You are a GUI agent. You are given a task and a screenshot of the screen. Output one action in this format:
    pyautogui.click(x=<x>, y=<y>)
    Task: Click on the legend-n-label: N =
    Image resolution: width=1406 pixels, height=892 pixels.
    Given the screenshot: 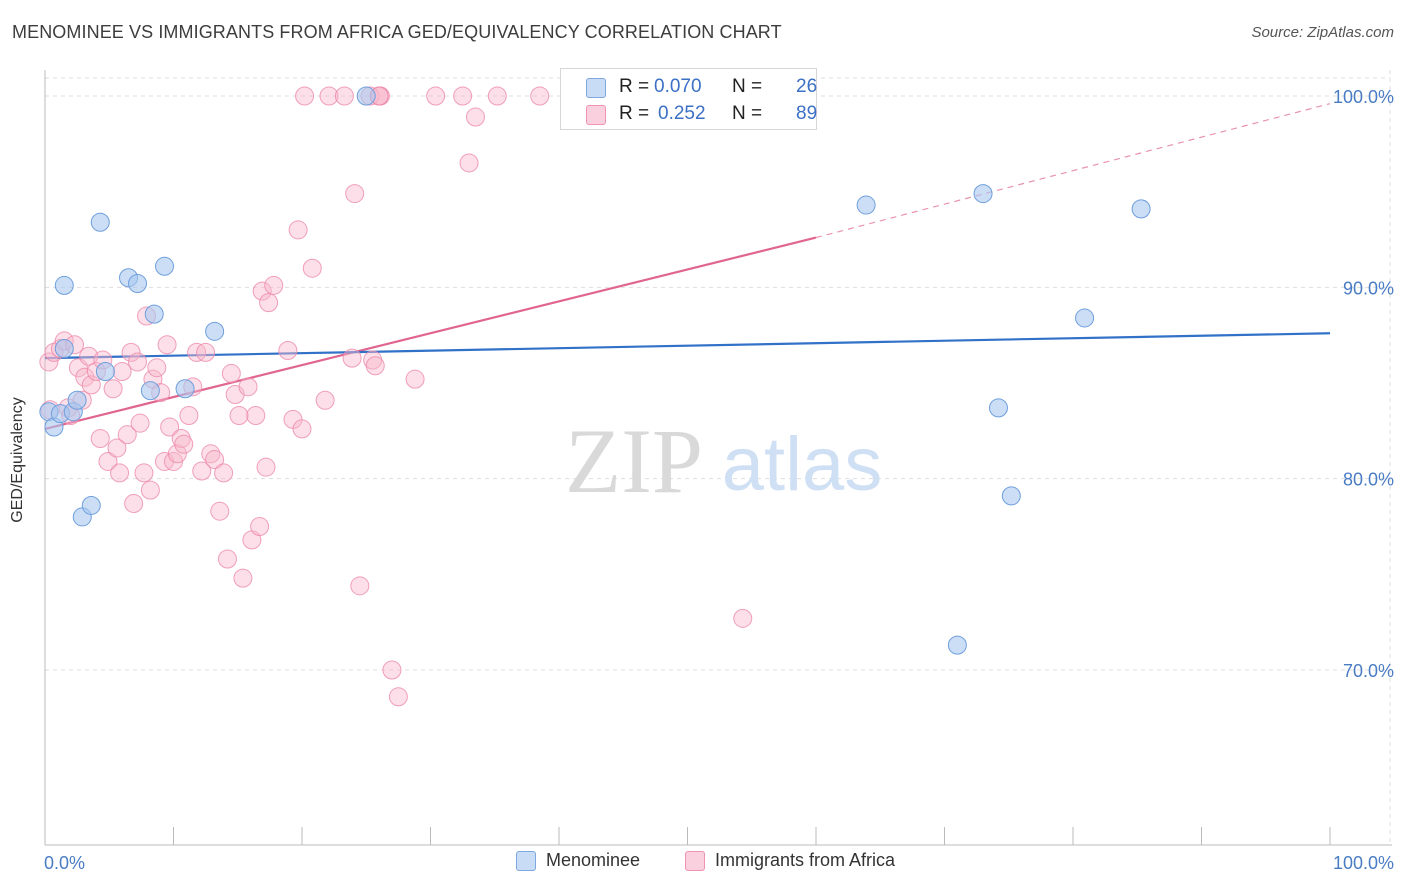 What is the action you would take?
    pyautogui.click(x=747, y=113)
    